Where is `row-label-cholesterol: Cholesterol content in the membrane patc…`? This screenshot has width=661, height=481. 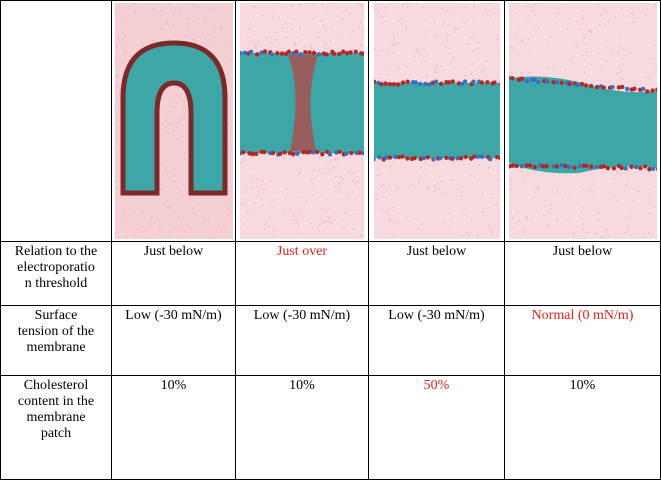 row-label-cholesterol: Cholesterol content in the membrane patc… is located at coordinates (56, 427).